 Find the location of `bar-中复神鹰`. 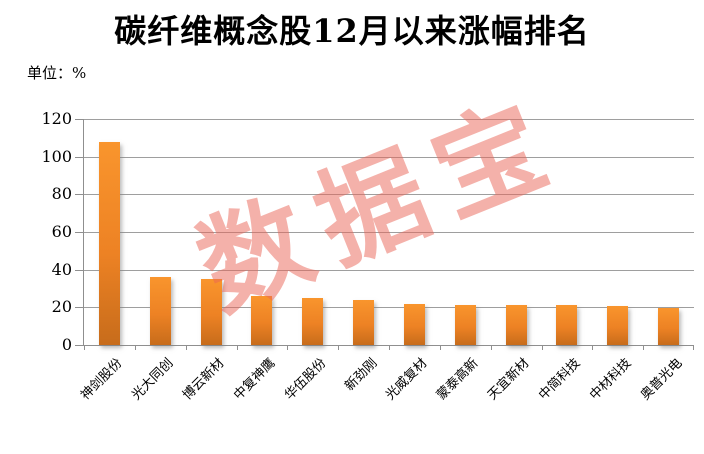

bar-中复神鹰 is located at coordinates (262, 320).